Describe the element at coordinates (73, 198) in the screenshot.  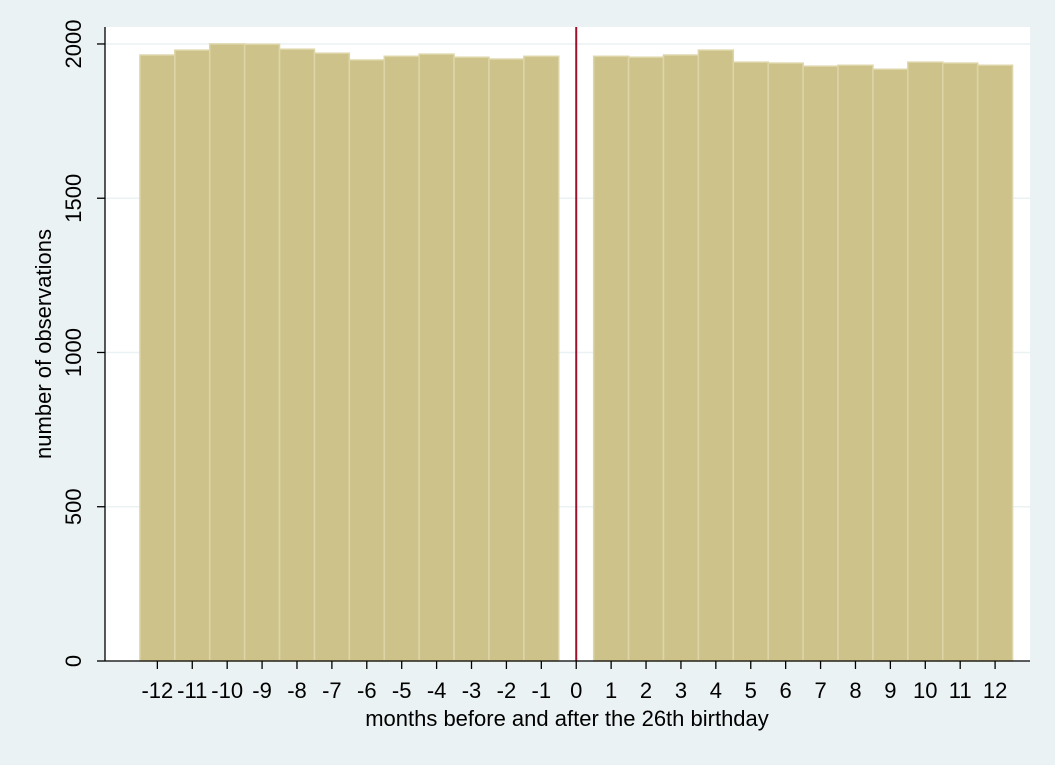
I see `y-tick-label: 1500` at that location.